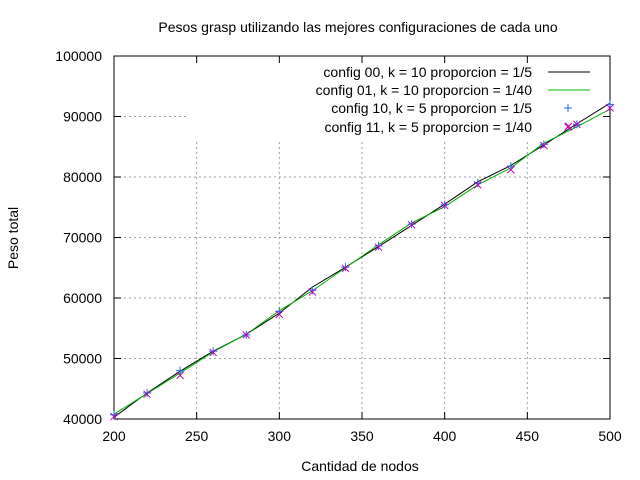 Image resolution: width=640 pixels, height=480 pixels. I want to click on legend-label: config 10, k = 5 proporcion = 1/5, so click(431, 108).